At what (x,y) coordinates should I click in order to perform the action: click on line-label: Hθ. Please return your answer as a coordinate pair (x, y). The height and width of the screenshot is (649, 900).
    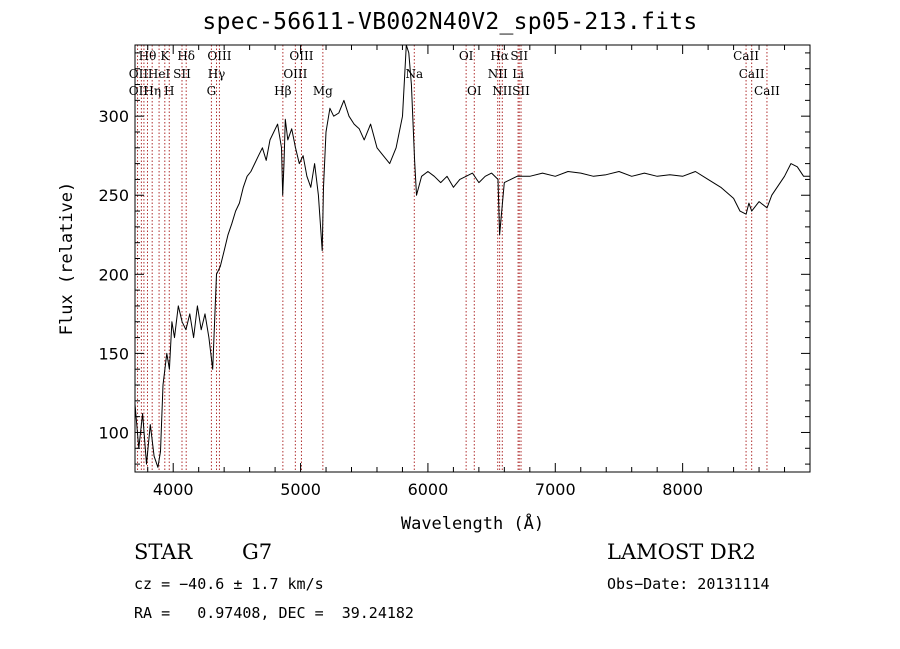
    Looking at the image, I should click on (148, 56).